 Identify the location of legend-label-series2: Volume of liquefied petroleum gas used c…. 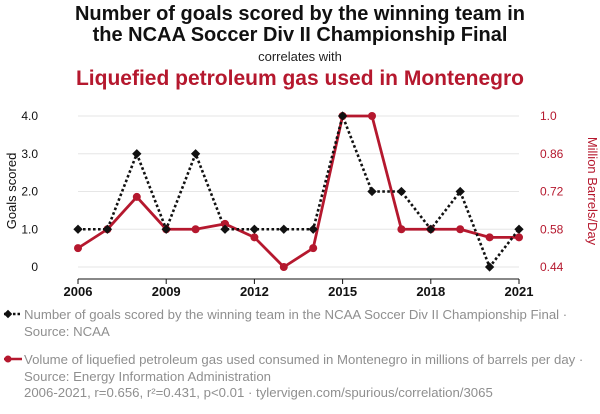
(304, 368).